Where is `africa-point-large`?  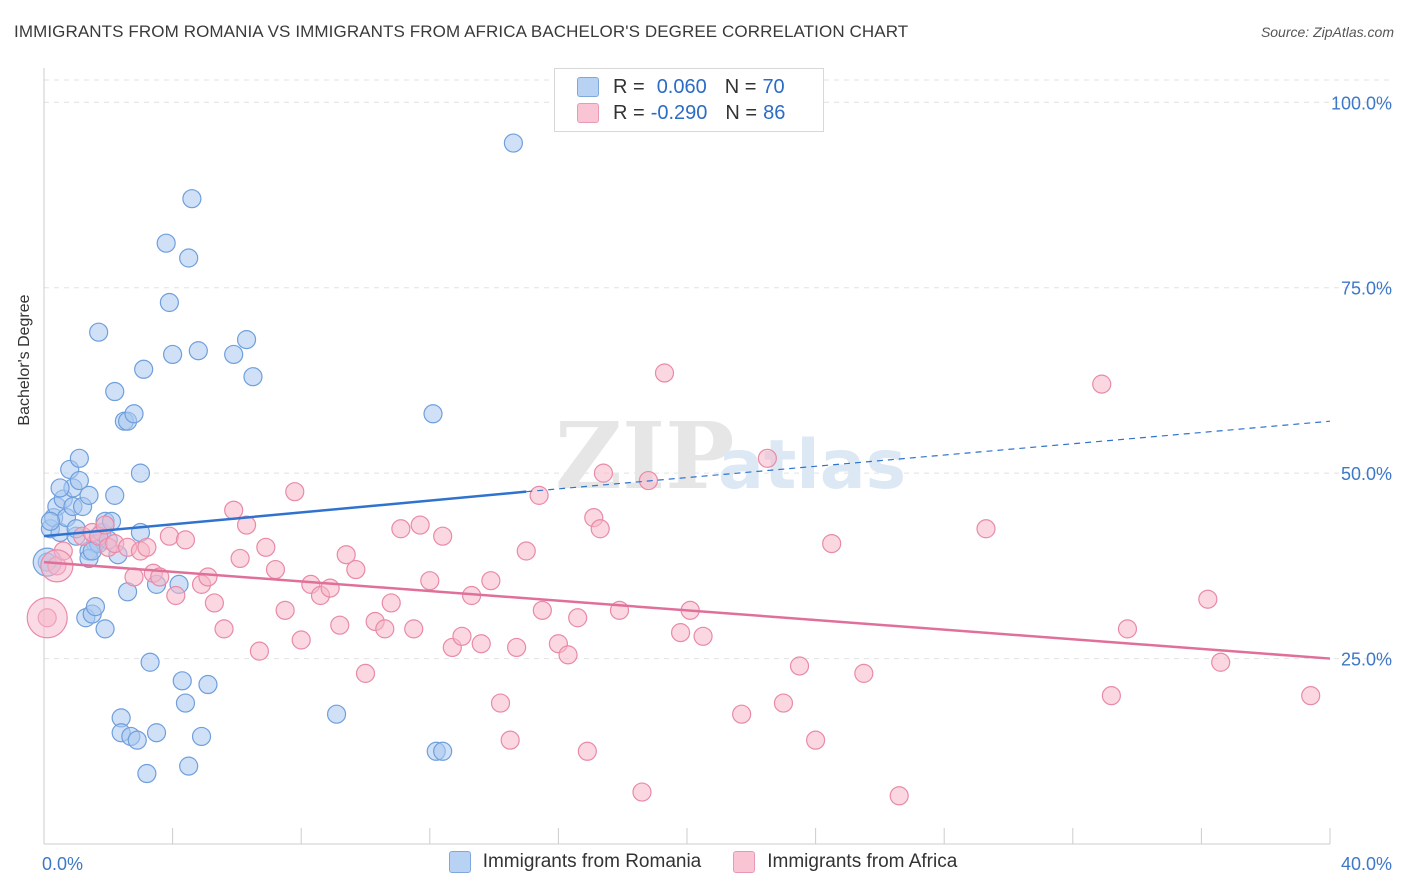
africa-point-large is located at coordinates (47, 618).